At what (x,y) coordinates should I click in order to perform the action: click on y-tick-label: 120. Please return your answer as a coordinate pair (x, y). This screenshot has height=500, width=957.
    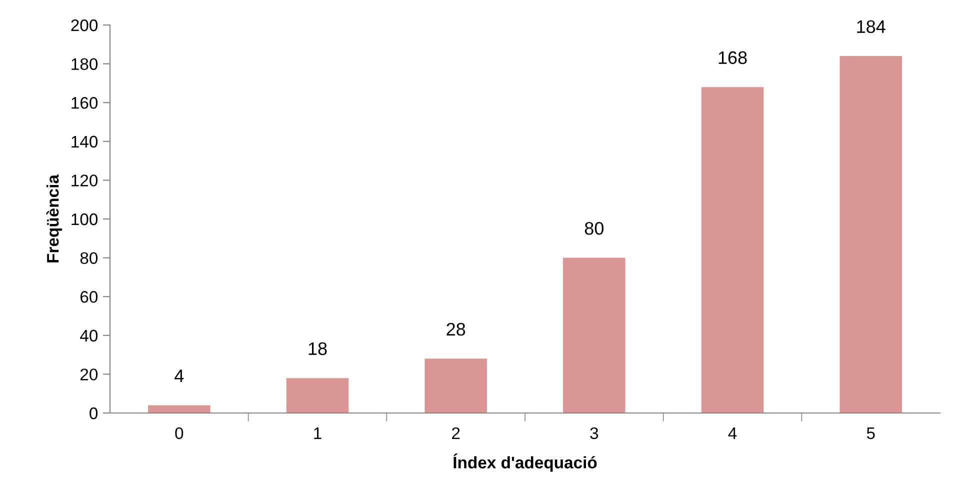
    Looking at the image, I should click on (85, 180).